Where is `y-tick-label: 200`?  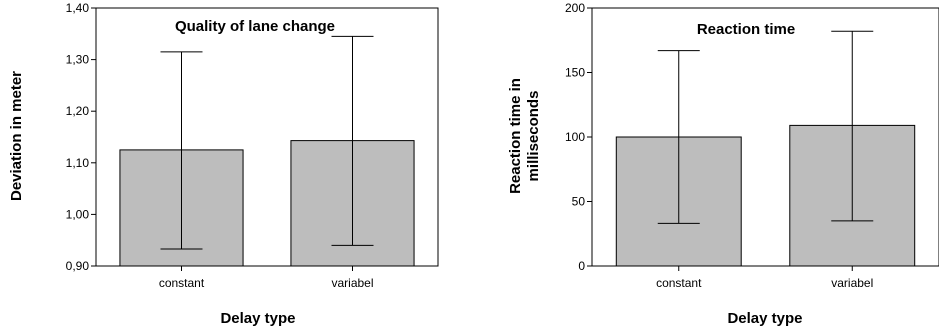
y-tick-label: 200 is located at coordinates (575, 8).